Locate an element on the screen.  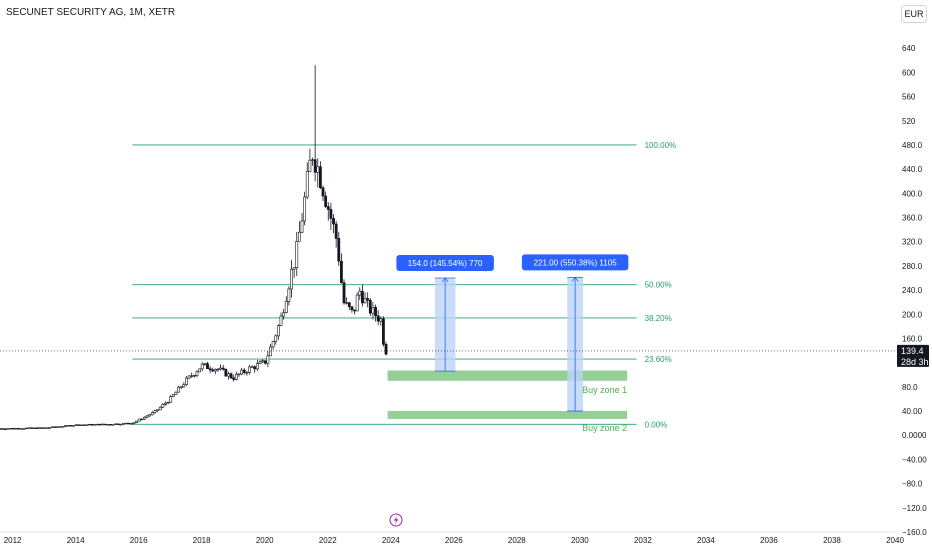
x-tick-label: 2032 is located at coordinates (643, 540).